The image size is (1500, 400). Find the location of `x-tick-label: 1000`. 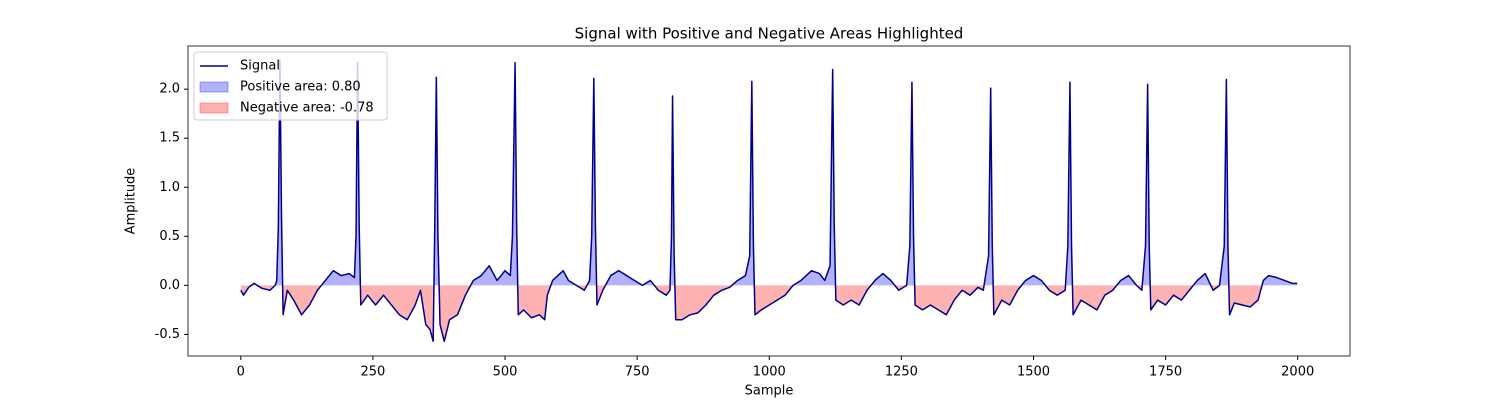

x-tick-label: 1000 is located at coordinates (769, 372).